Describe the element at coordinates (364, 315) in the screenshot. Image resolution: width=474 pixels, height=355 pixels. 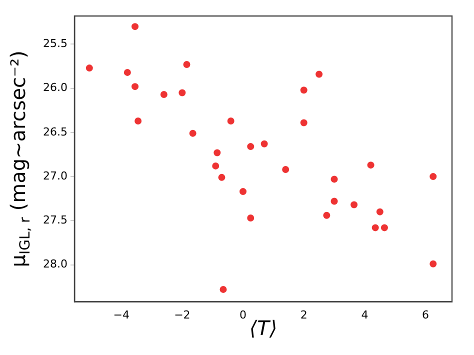
I see `x-tick-label: 4` at that location.